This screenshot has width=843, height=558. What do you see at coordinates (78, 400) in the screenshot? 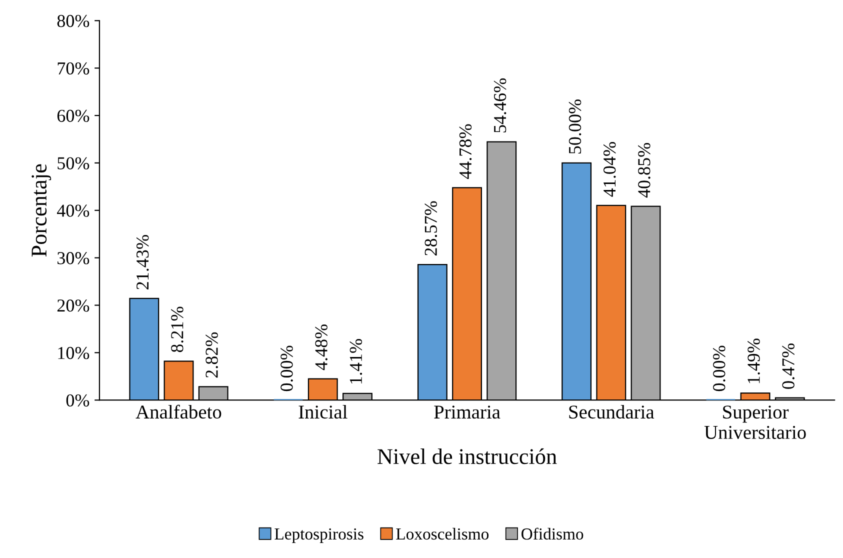
I see `y-tick-label: 0%` at bounding box center [78, 400].